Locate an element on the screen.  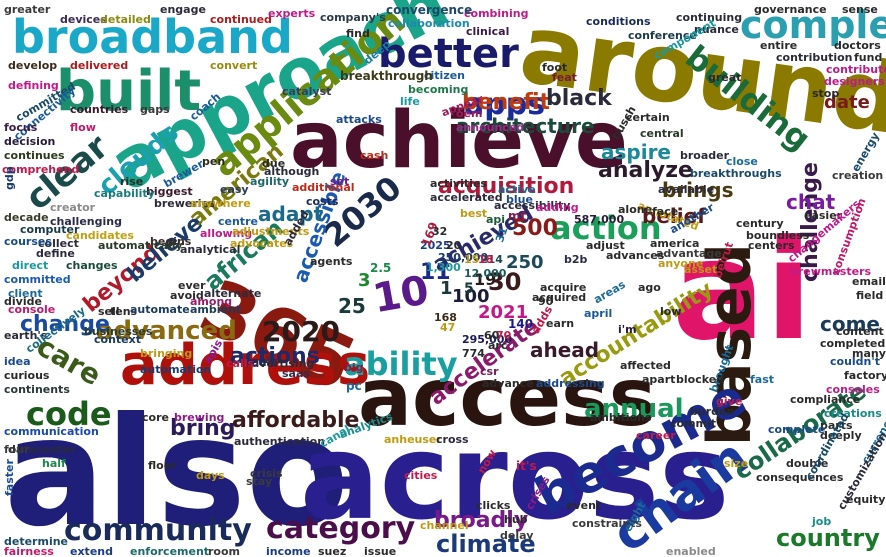
word: detailed is located at coordinates (125, 19).